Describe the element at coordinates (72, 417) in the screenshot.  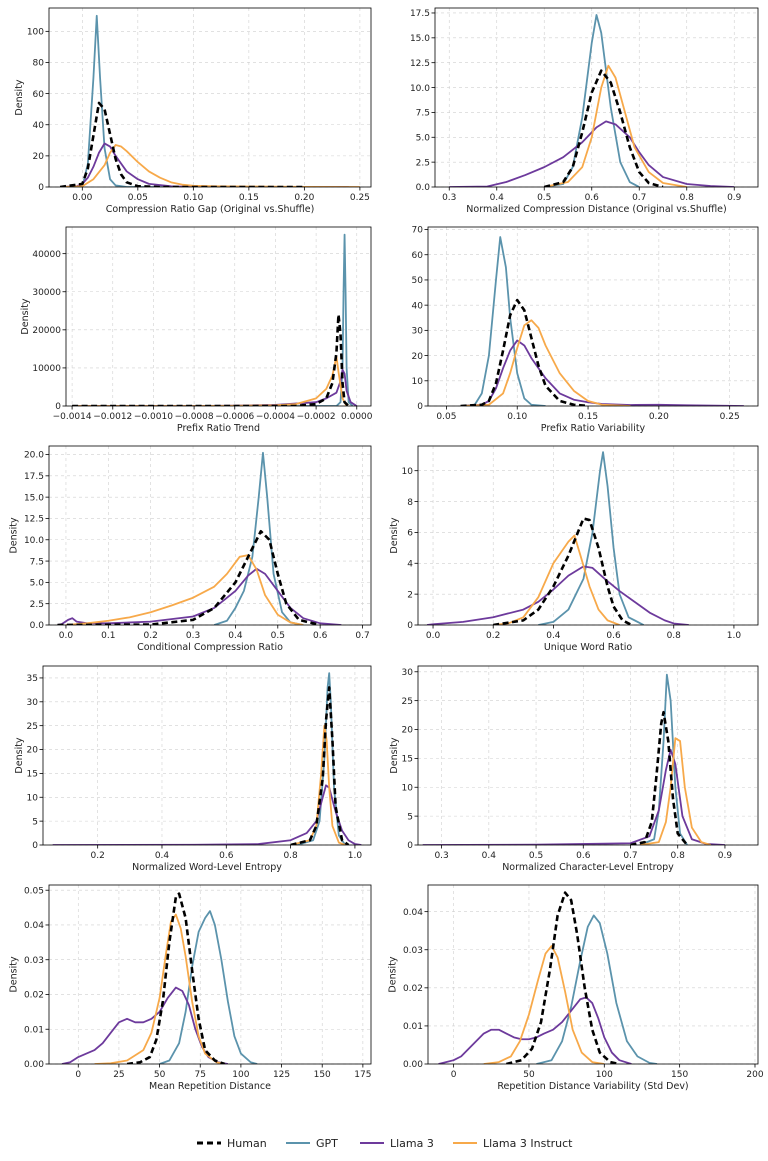
I see `x-tick-label: −0.0014` at that location.